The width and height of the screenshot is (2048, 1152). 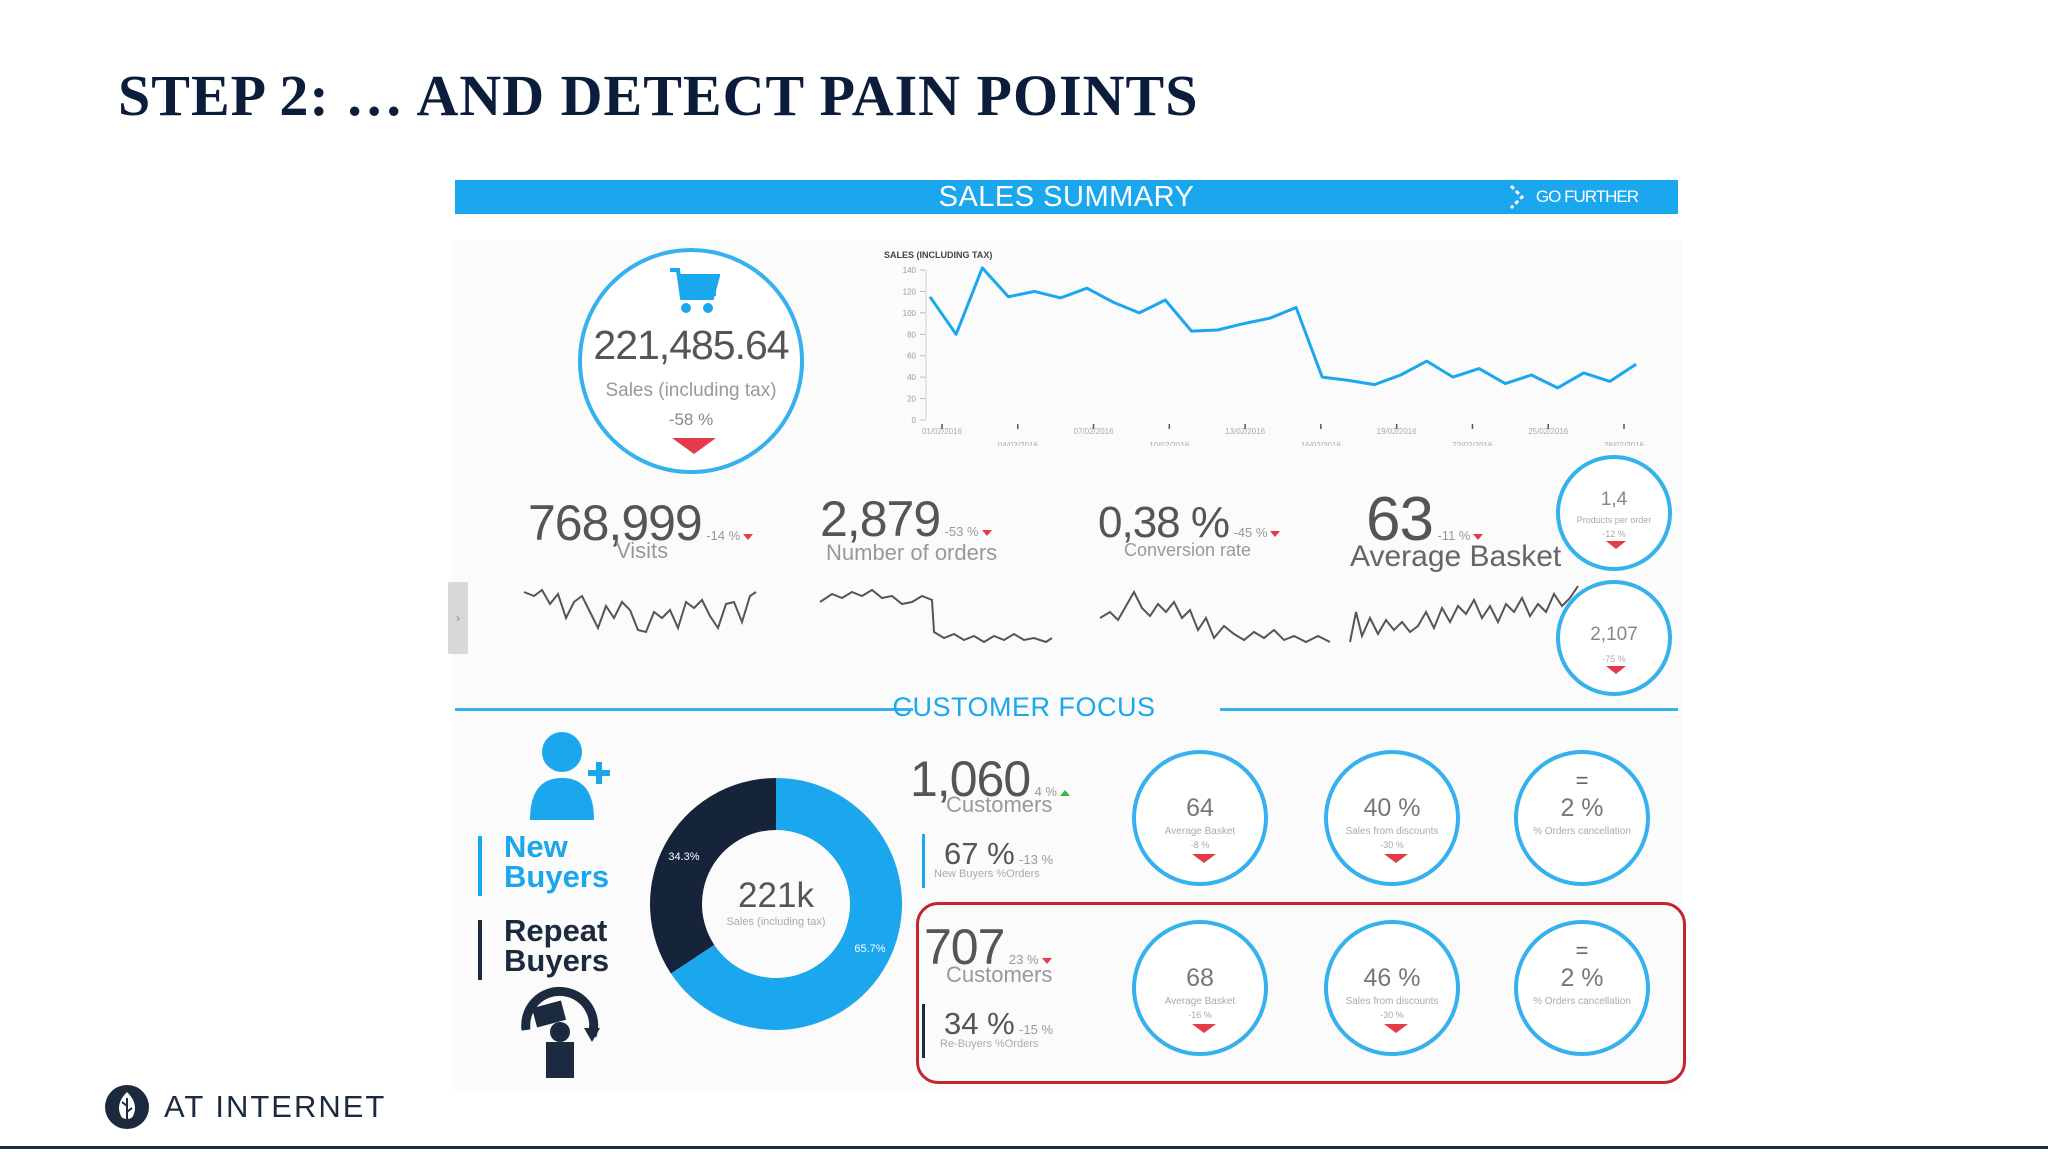 I want to click on new-buyers-average-basket-circle: 64 Average Basket -8 %, so click(x=1200, y=818).